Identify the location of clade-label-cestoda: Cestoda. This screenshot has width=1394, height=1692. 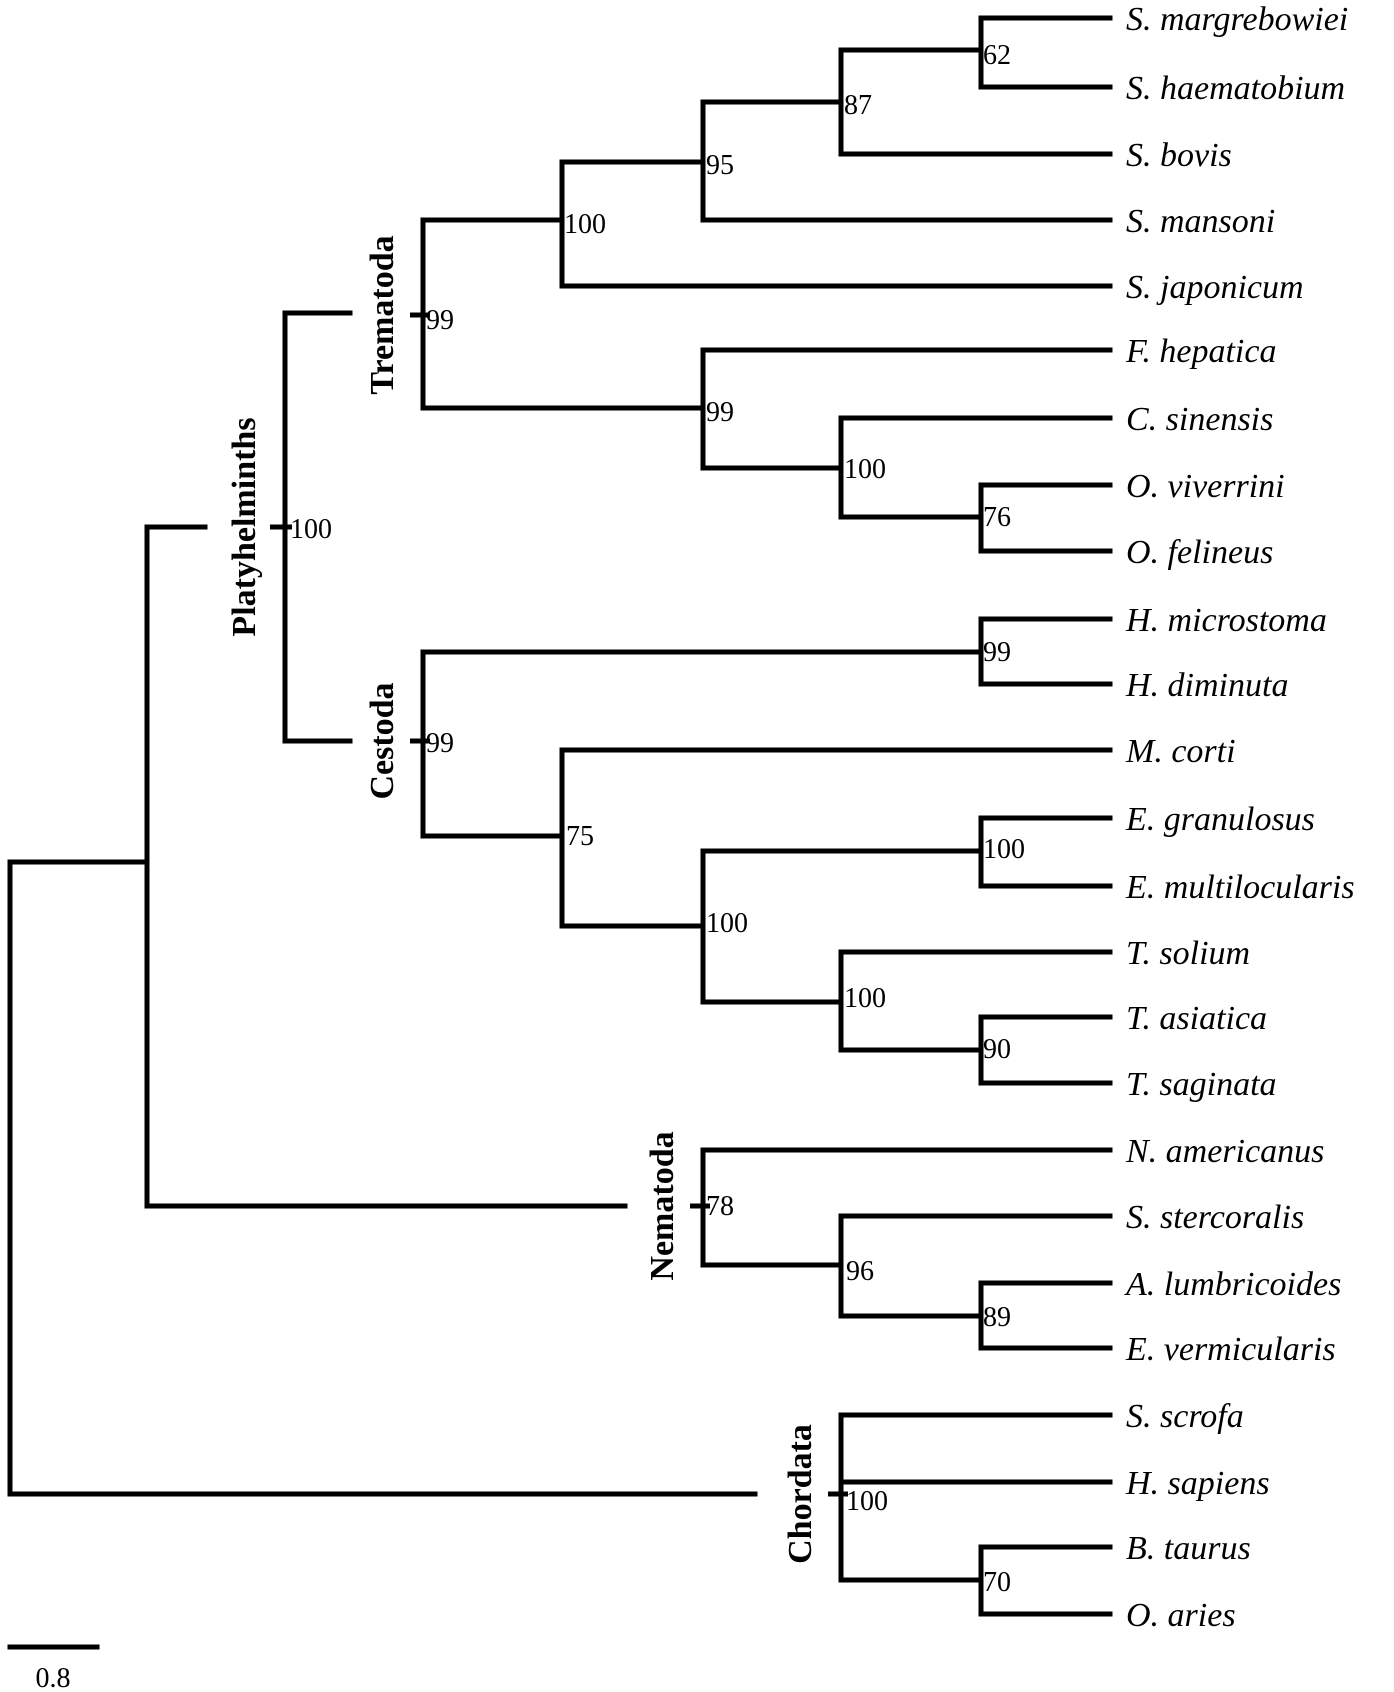
(382, 740).